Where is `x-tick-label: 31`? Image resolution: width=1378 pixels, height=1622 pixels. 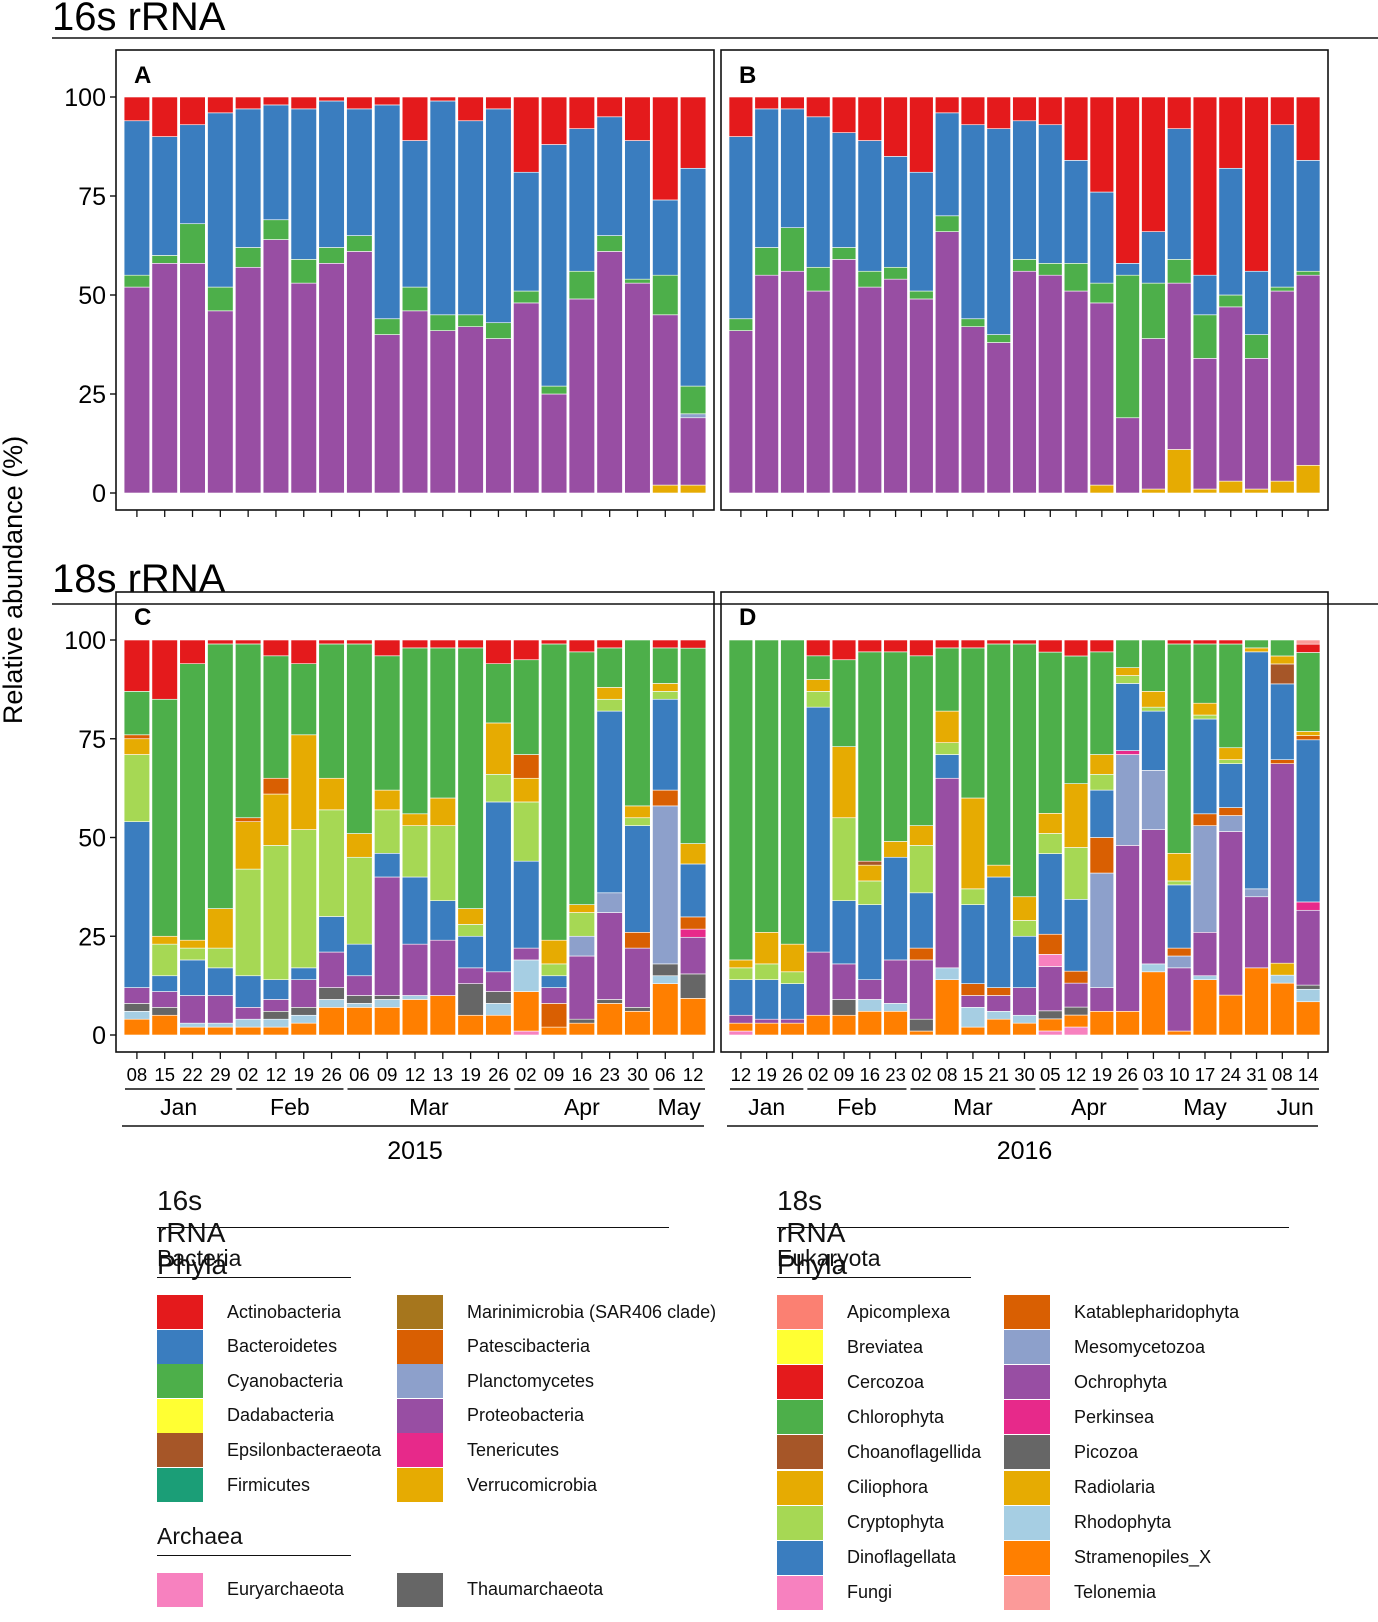
x-tick-label: 31 is located at coordinates (1256, 1074).